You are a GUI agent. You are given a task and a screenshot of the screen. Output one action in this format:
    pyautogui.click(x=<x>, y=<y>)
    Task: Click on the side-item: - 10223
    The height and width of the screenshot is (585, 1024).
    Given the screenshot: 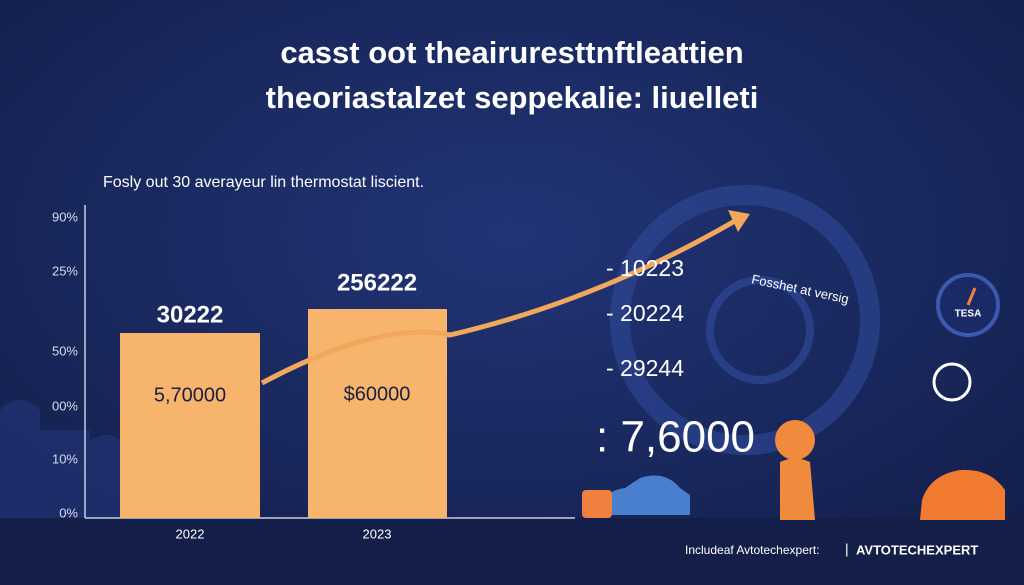 What is the action you would take?
    pyautogui.click(x=645, y=268)
    